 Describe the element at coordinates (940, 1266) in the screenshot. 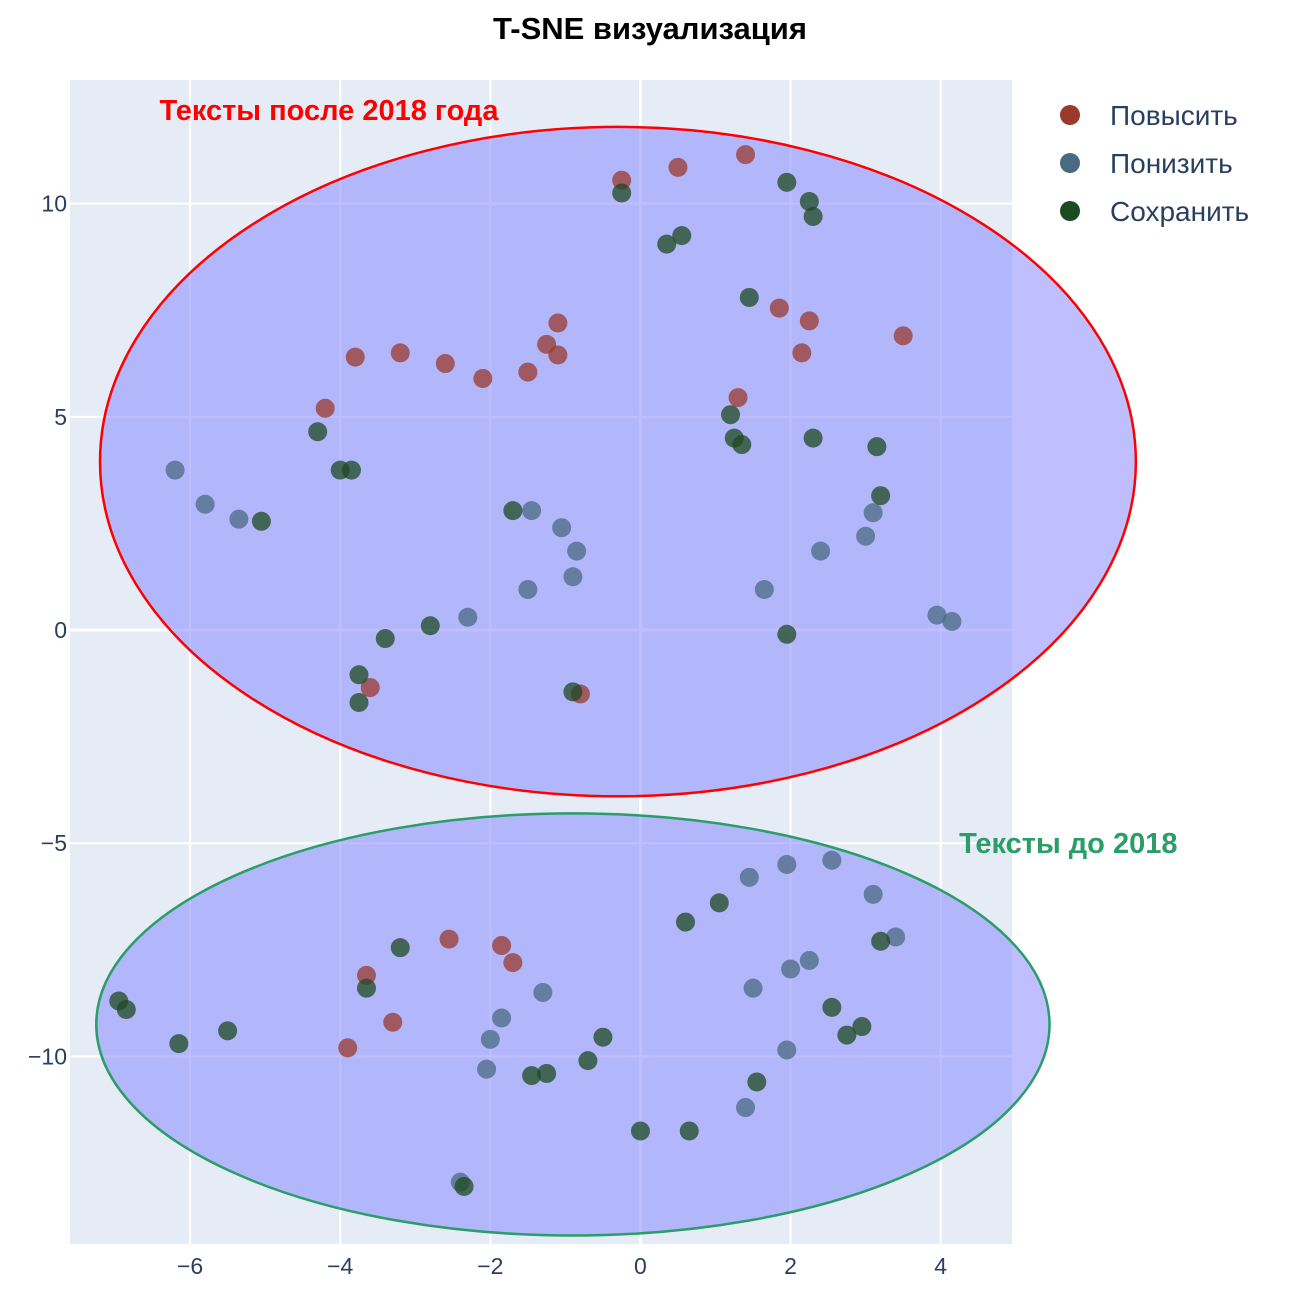

I see `x-tick-label: 4` at that location.